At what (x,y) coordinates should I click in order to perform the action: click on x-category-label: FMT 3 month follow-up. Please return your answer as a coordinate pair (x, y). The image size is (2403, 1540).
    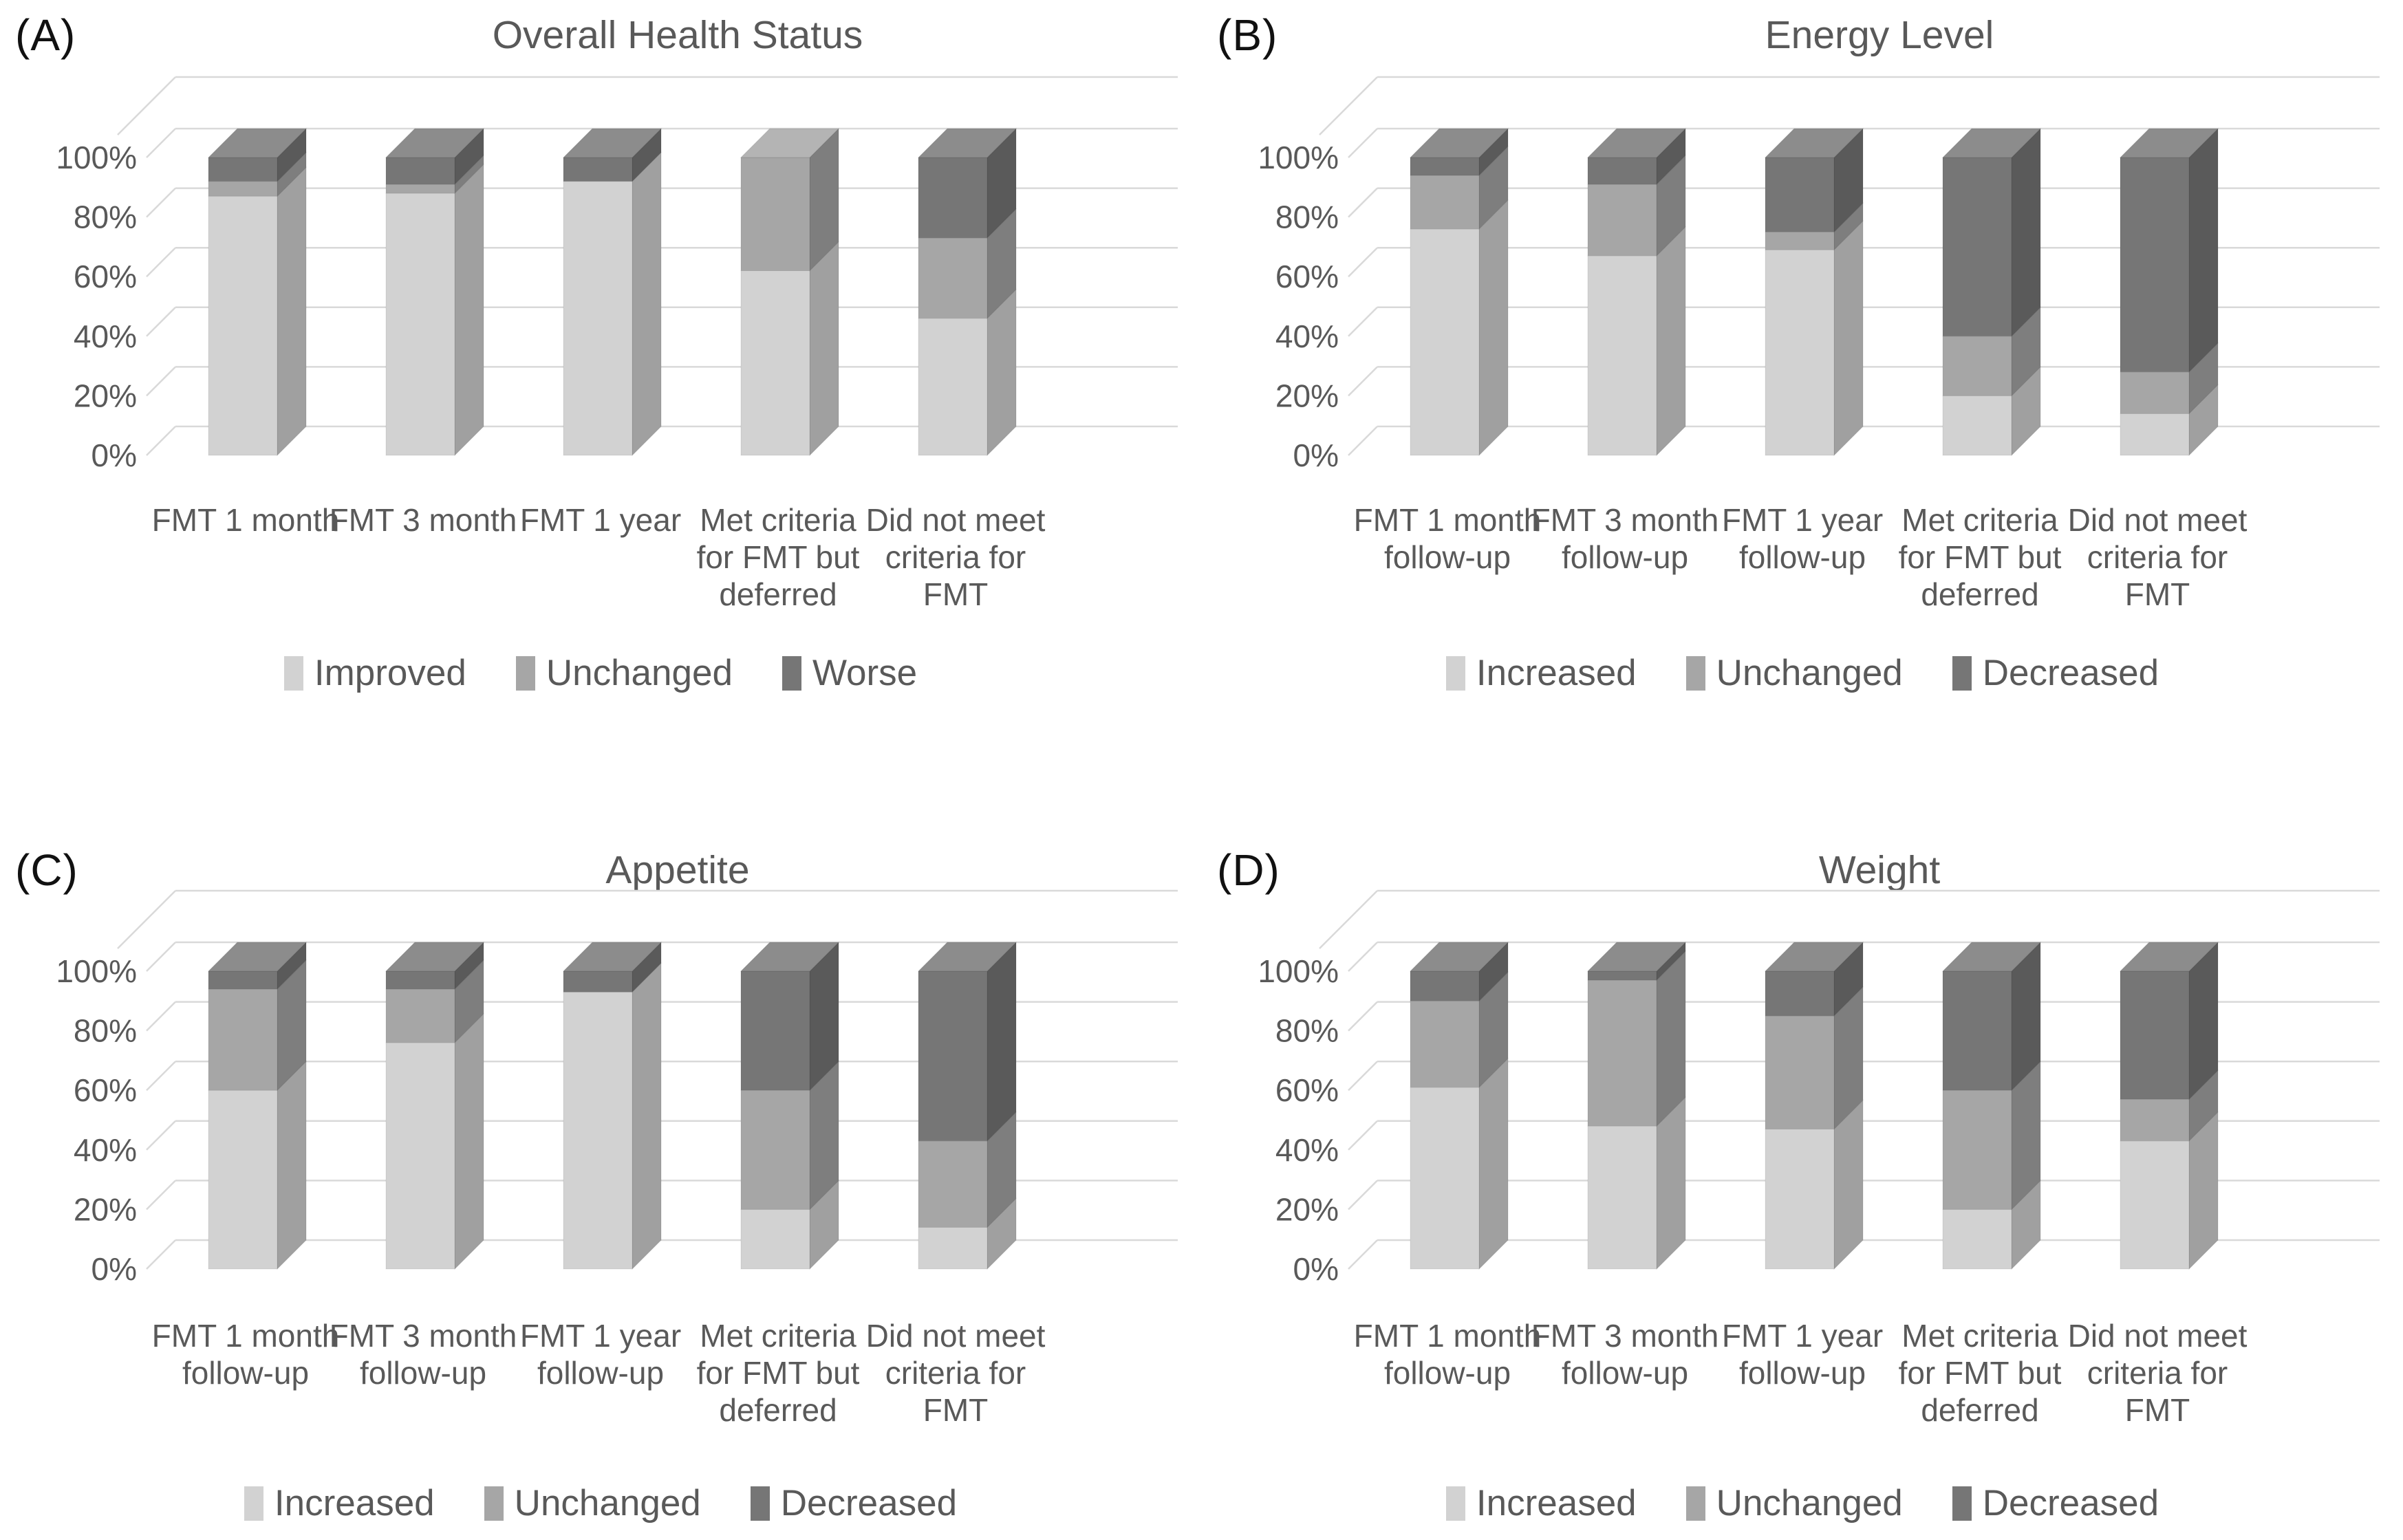
    Looking at the image, I should click on (423, 1354).